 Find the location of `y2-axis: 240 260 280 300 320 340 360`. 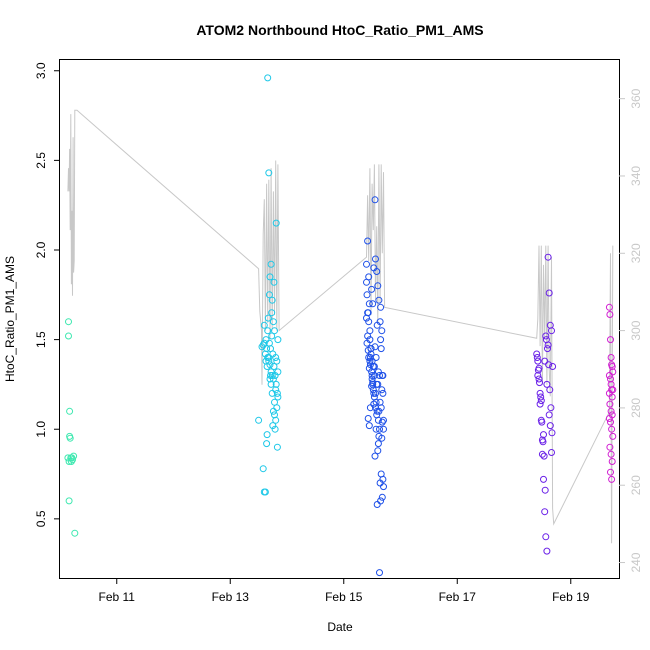

y2-axis: 240 260 280 300 320 340 360 is located at coordinates (631, 330).